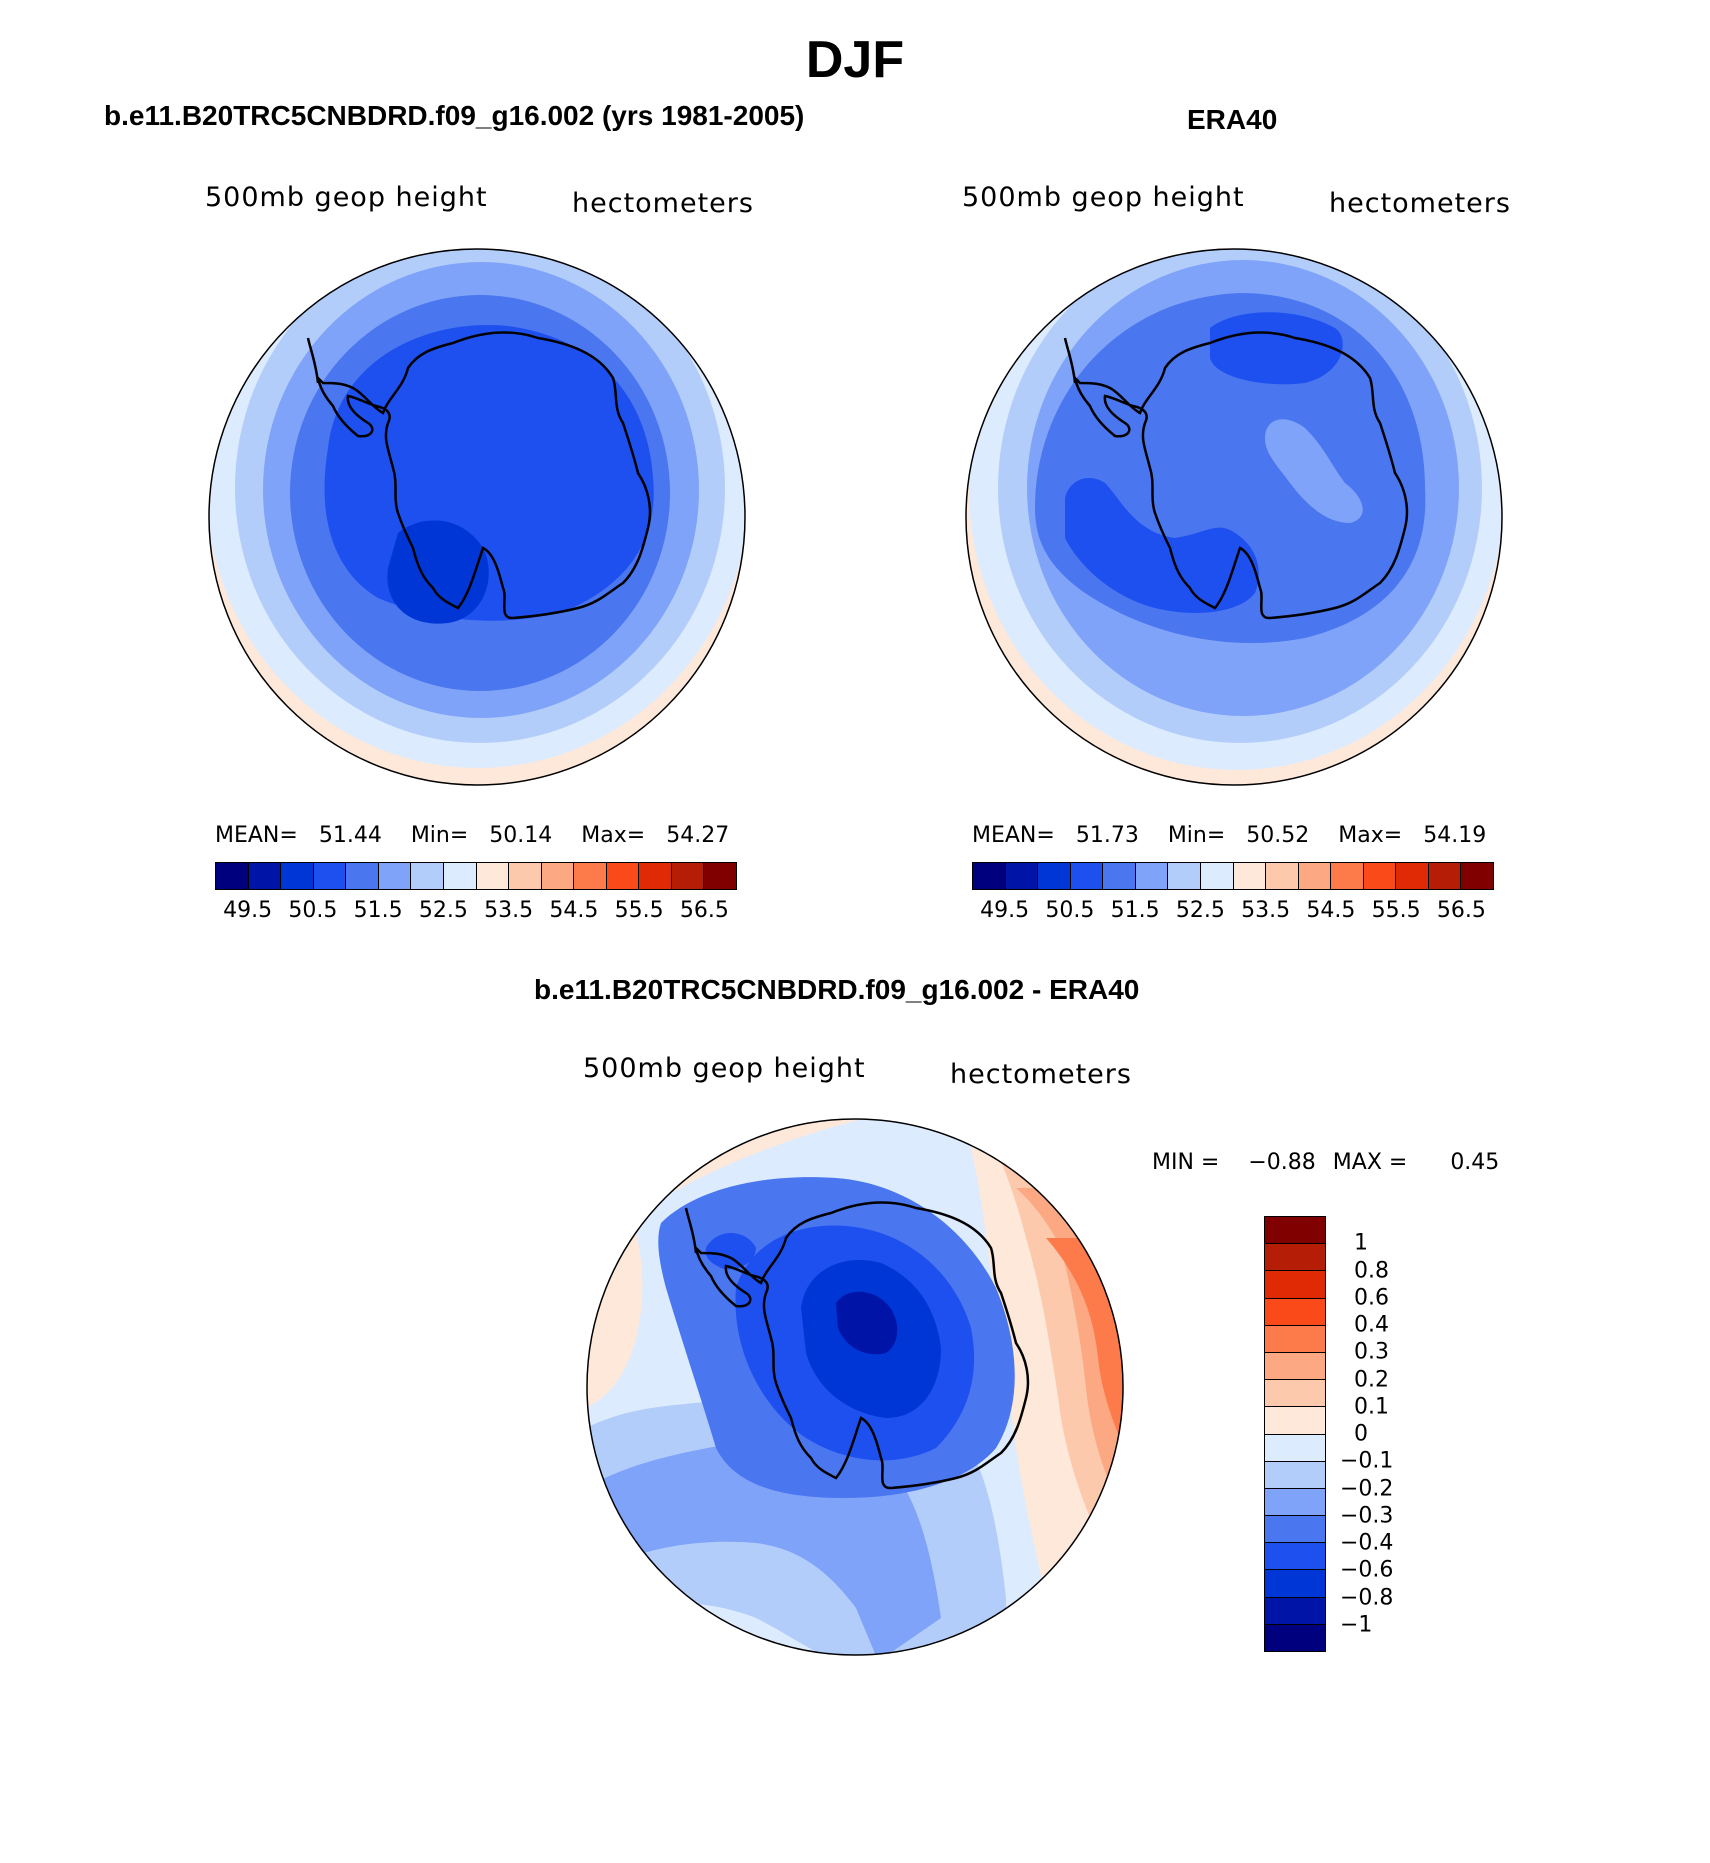 This screenshot has width=1710, height=1863. I want to click on obs-min-label: Min=, so click(1196, 835).